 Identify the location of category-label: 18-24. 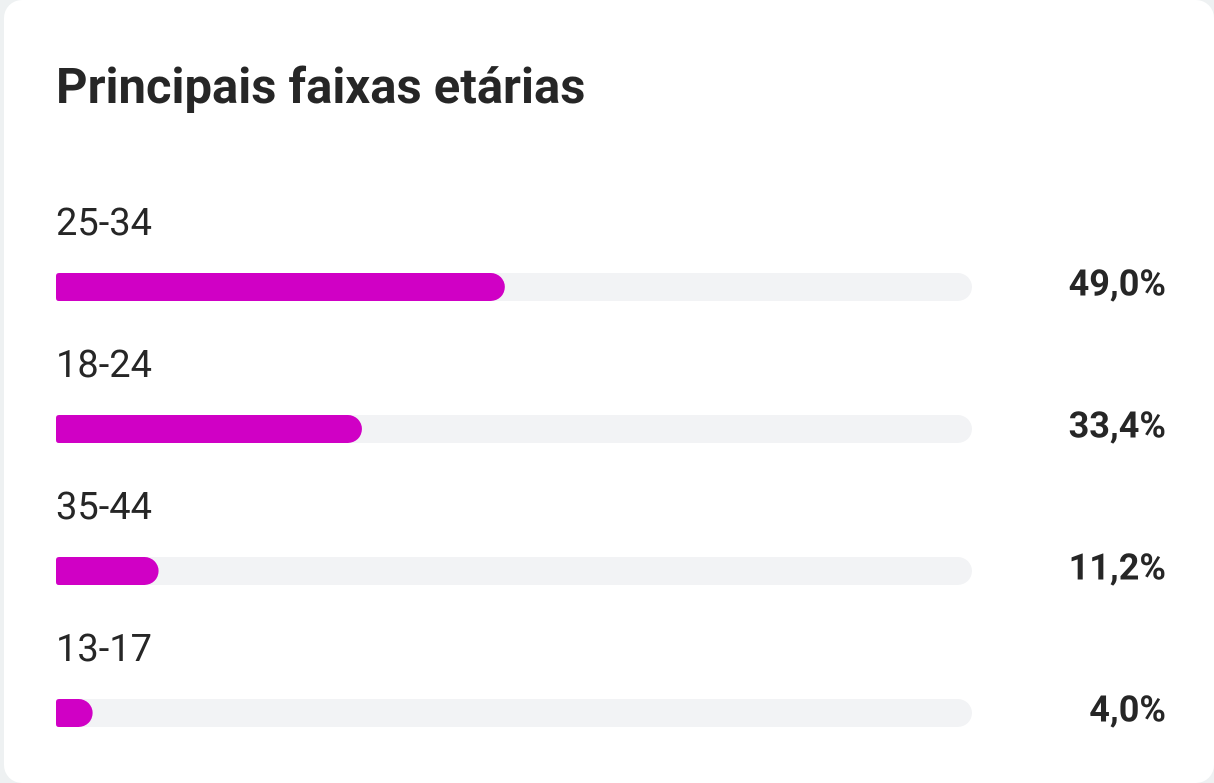
(104, 365).